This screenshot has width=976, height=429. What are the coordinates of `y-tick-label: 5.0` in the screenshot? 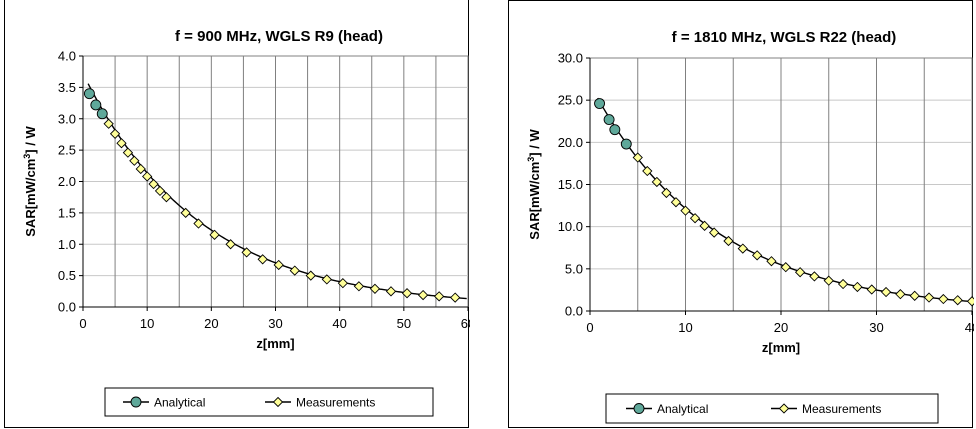 It's located at (574, 268).